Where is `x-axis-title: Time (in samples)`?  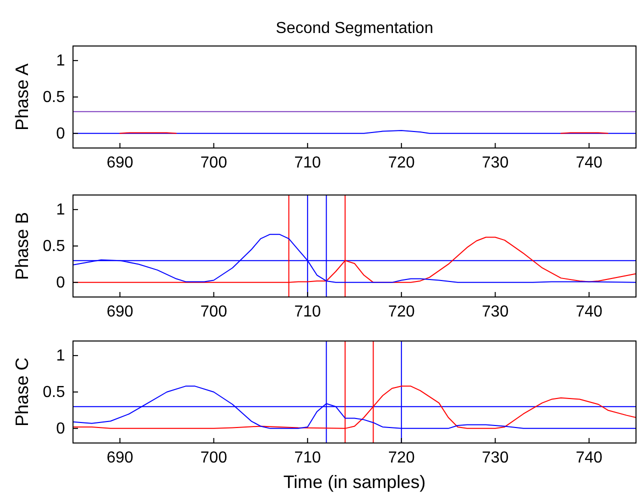
x-axis-title: Time (in samples) is located at coordinates (354, 482).